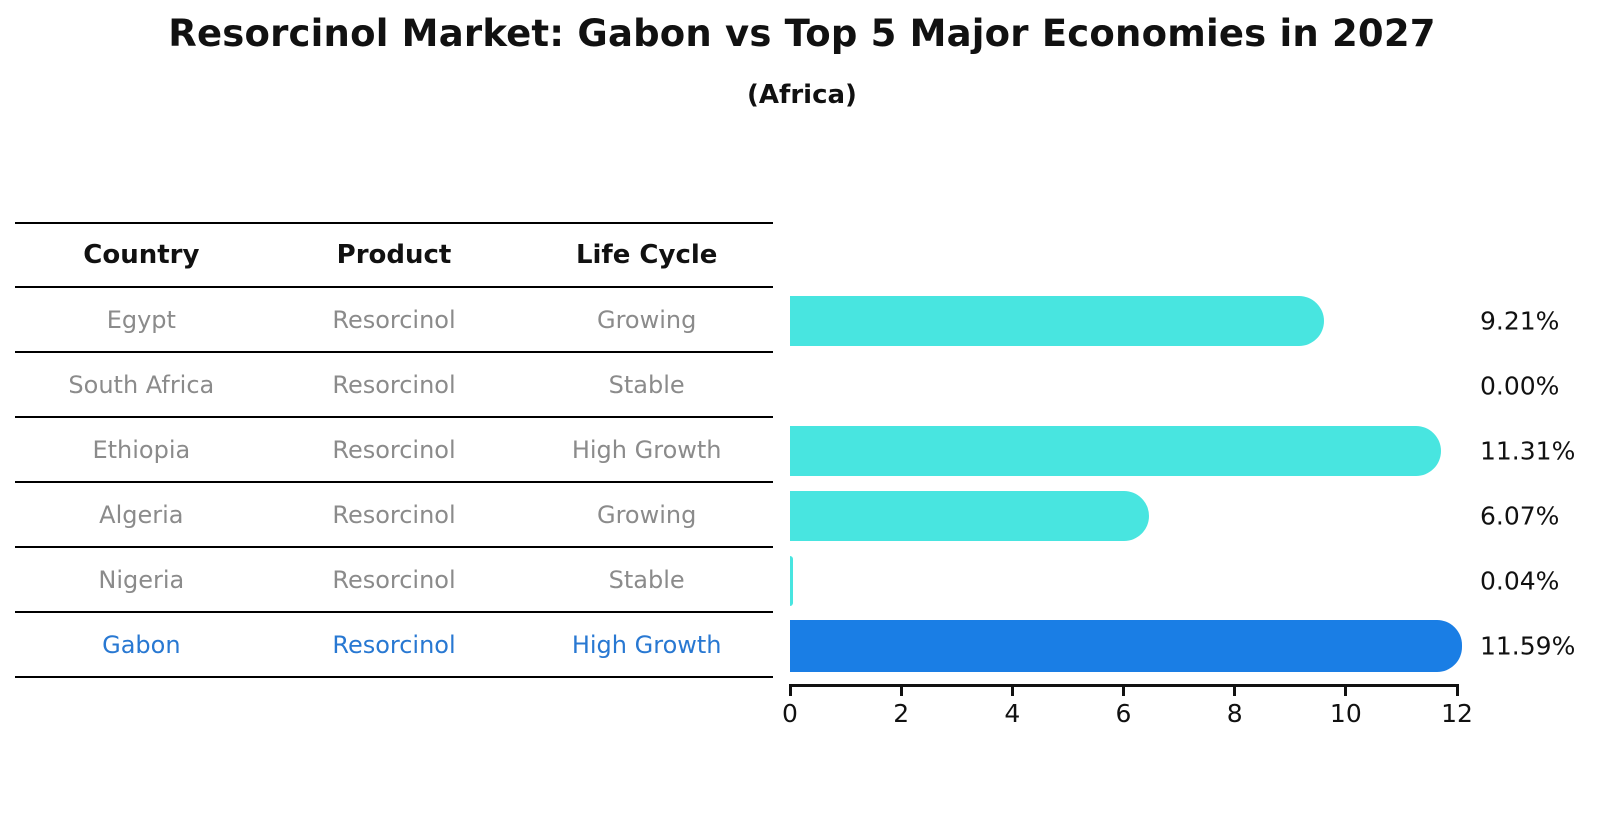  What do you see at coordinates (901, 713) in the screenshot?
I see `x-tick-label: 2` at bounding box center [901, 713].